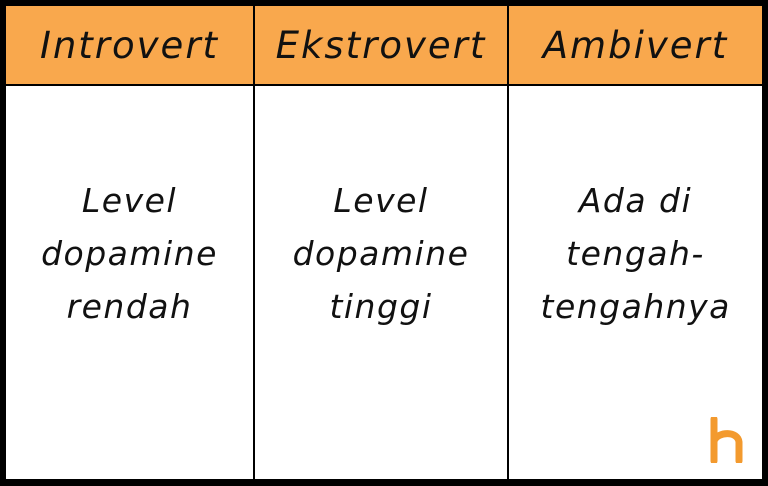 The image size is (768, 486). I want to click on header-label: Introvert, so click(129, 45).